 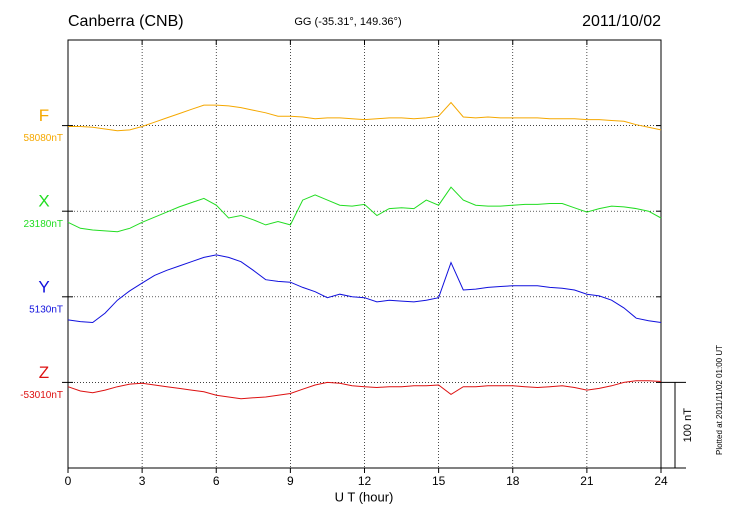 What do you see at coordinates (587, 481) in the screenshot?
I see `x-tick-label: 21` at bounding box center [587, 481].